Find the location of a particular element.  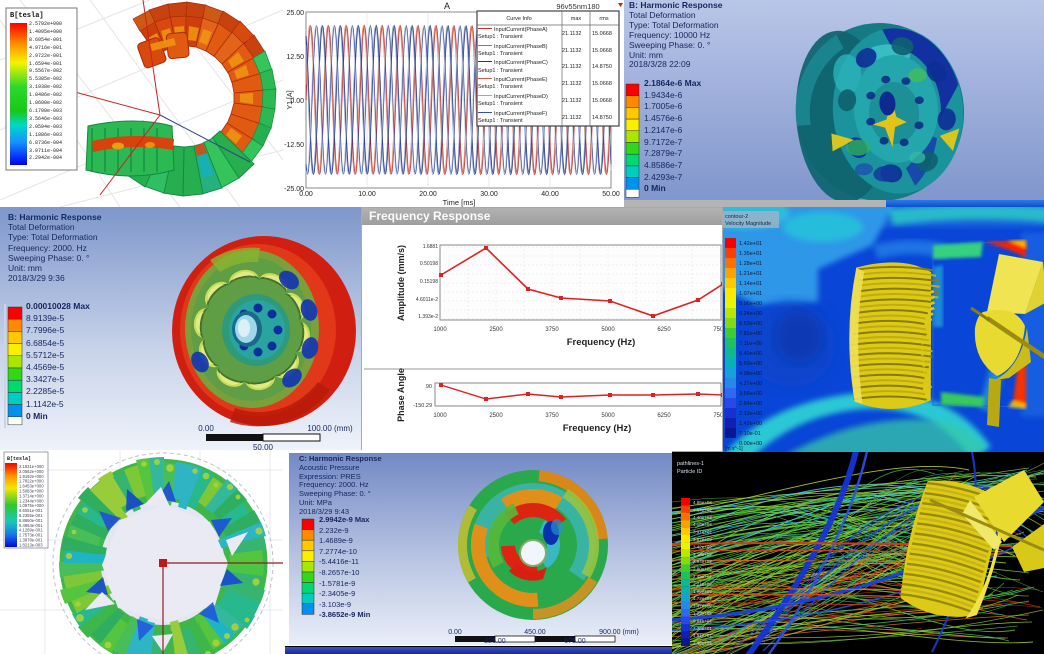

svg-text: 2.21e+02 is located at coordinates (702, 583).